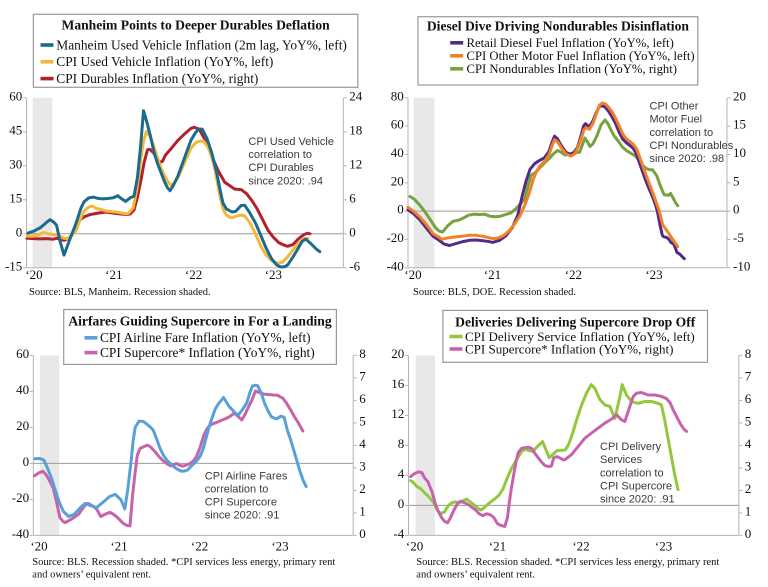  What do you see at coordinates (285, 181) in the screenshot?
I see `svg-text: since 2020: .94` at bounding box center [285, 181].